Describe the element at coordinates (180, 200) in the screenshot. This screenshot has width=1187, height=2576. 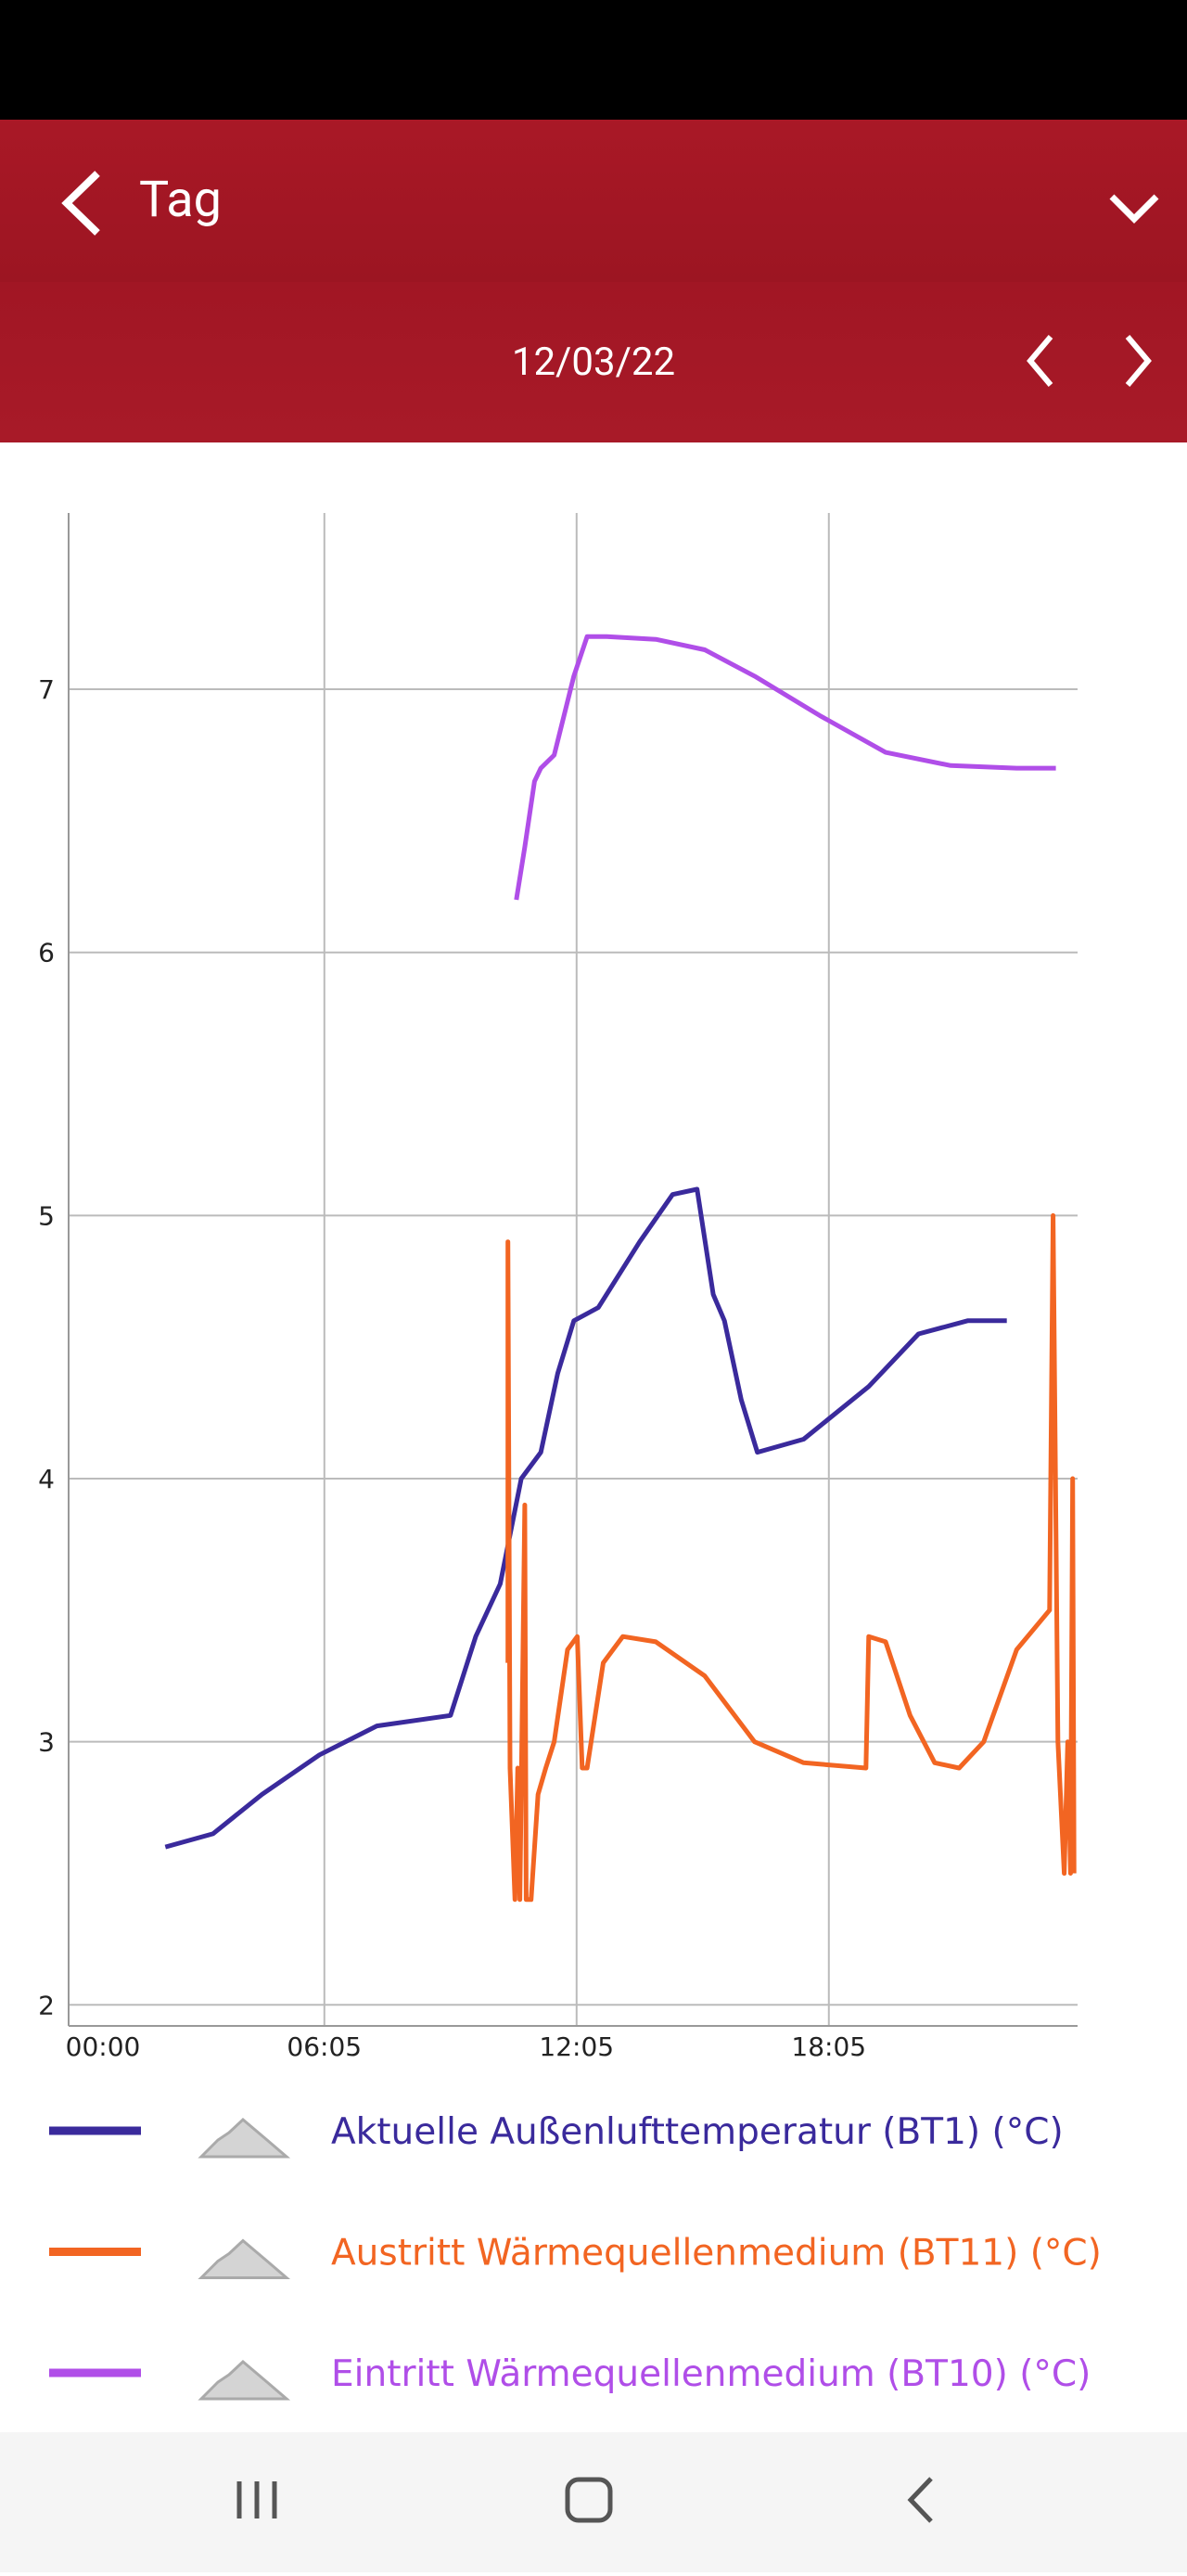
I see `page-title: Tag` at that location.